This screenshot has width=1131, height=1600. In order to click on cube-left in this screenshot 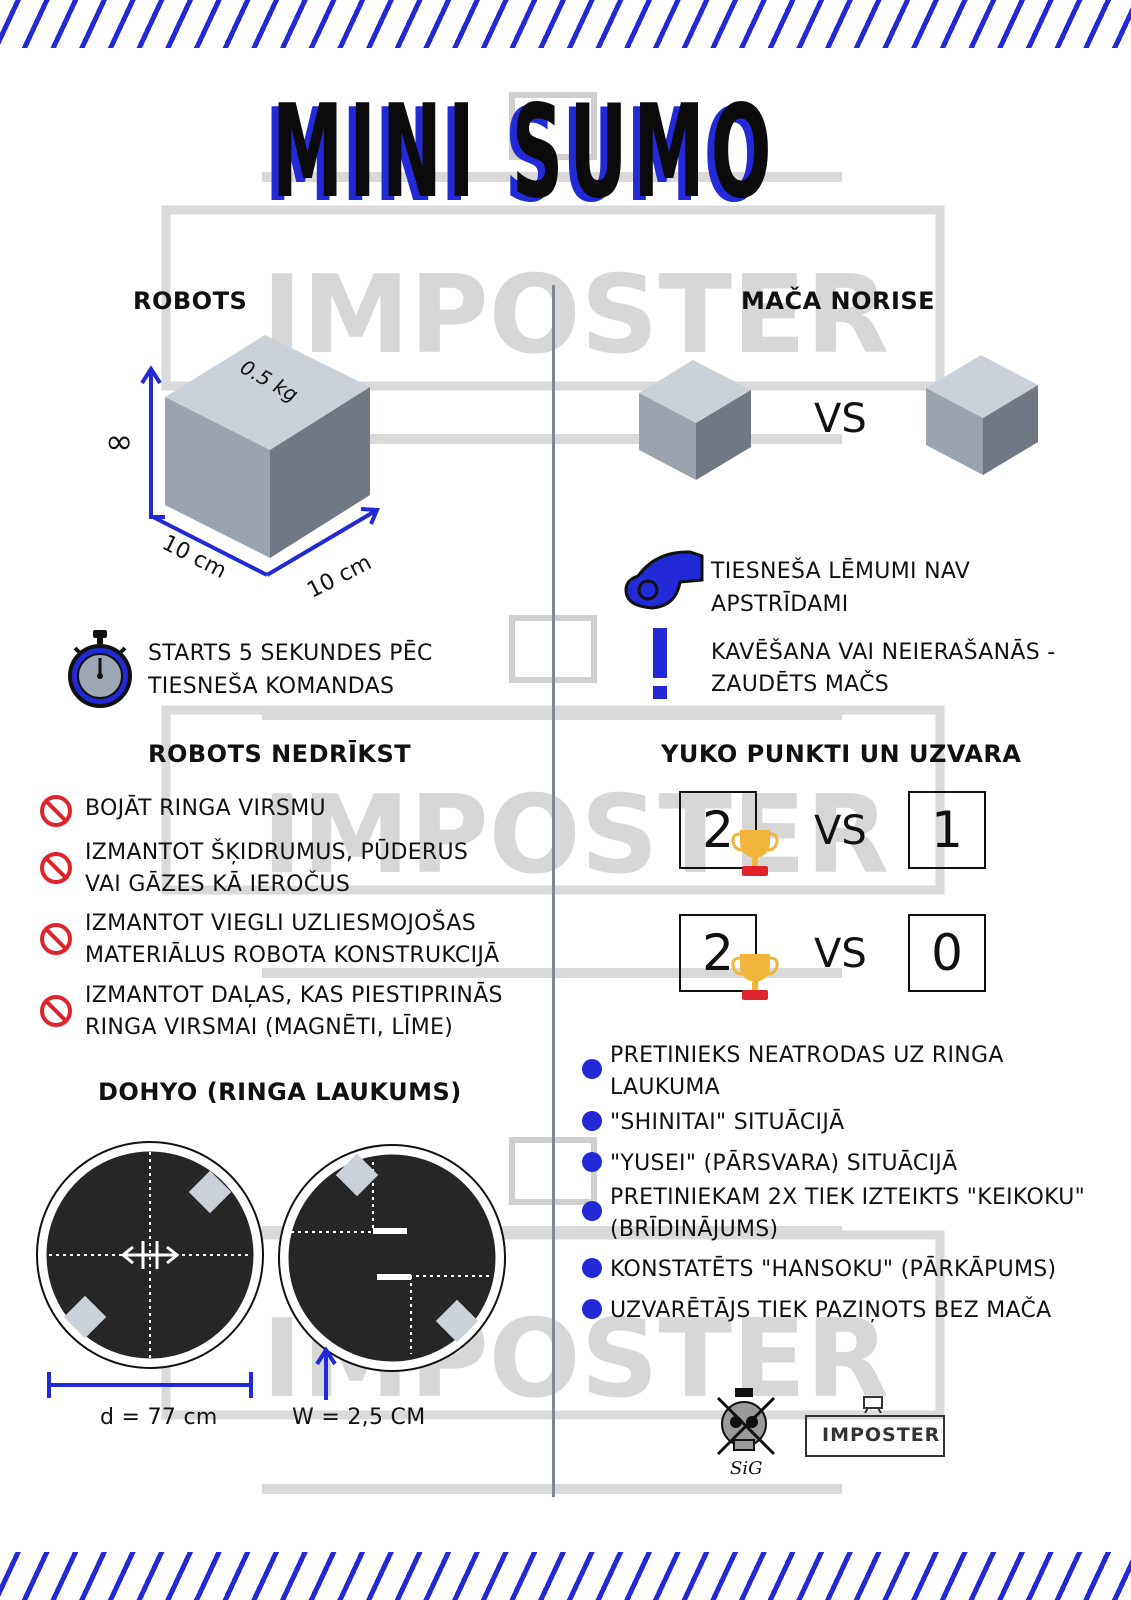, I will do `click(695, 420)`.